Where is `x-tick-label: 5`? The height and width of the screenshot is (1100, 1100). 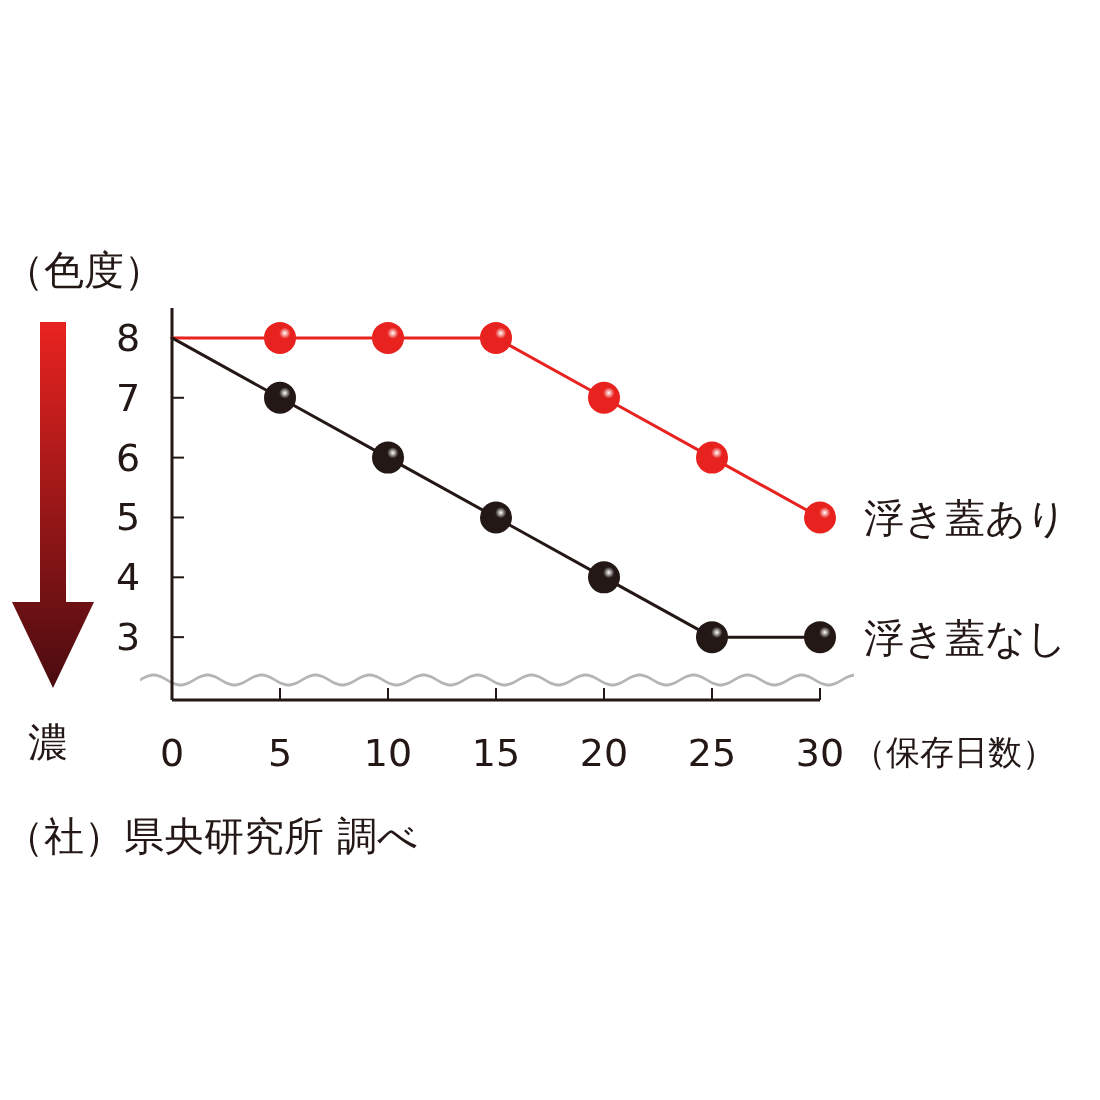
x-tick-label: 5 is located at coordinates (280, 753).